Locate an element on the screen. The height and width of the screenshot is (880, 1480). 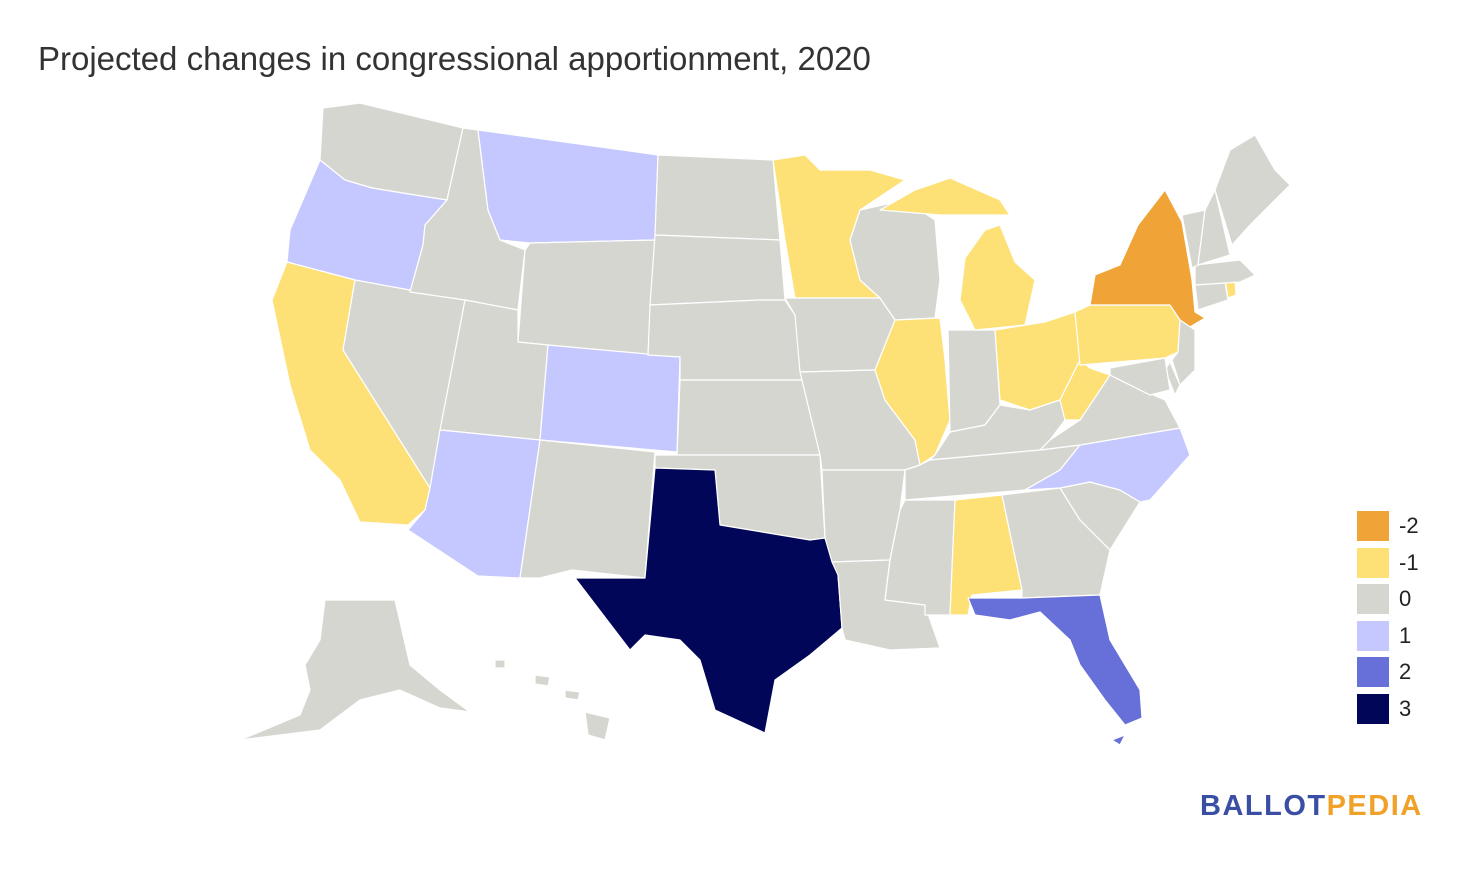
state-south-dakota is located at coordinates (717, 270).